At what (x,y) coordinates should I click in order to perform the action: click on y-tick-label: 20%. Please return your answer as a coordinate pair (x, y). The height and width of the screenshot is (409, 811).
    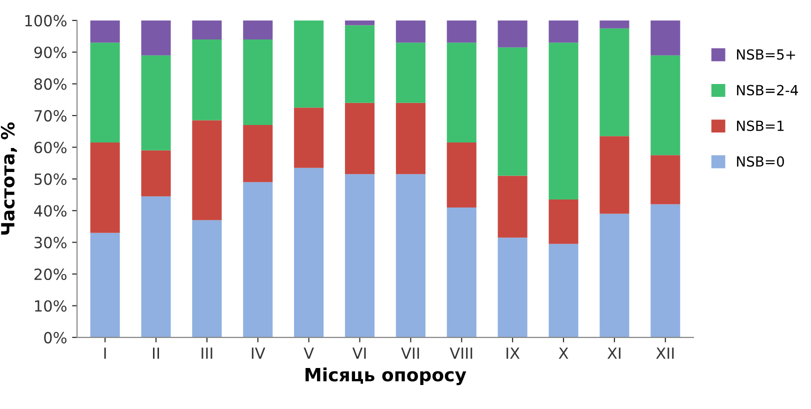
    Looking at the image, I should click on (50, 274).